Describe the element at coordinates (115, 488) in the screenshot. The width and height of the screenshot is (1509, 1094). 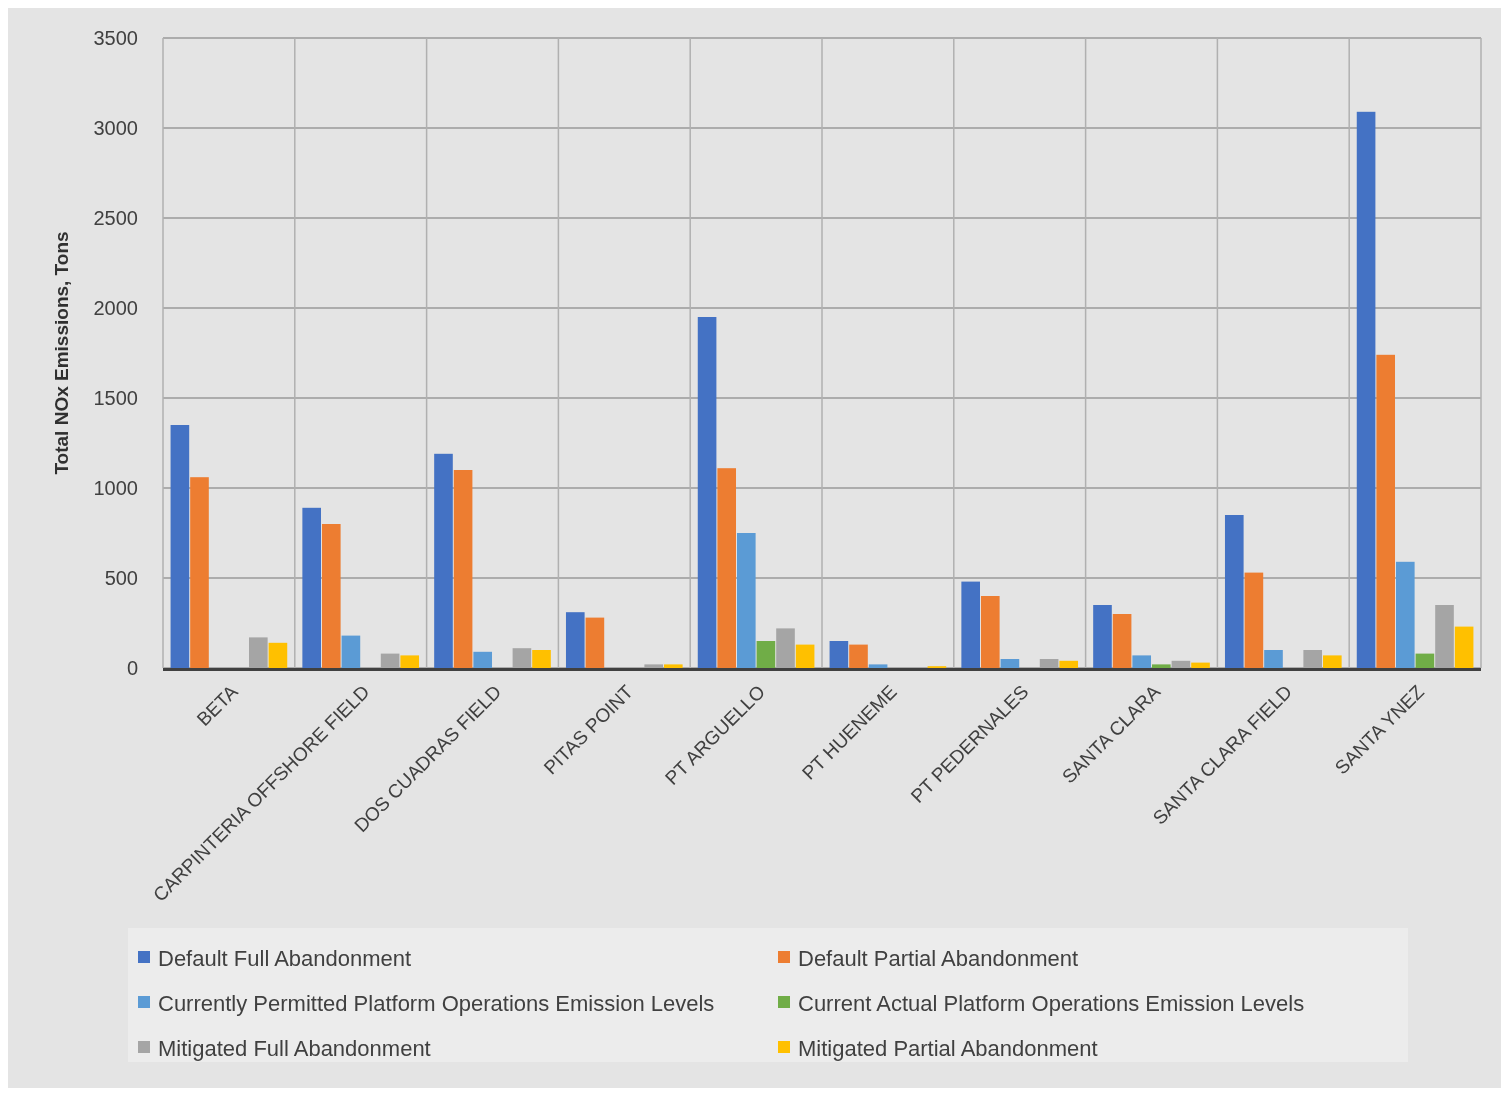
I see `y-tick-label: 1000` at that location.